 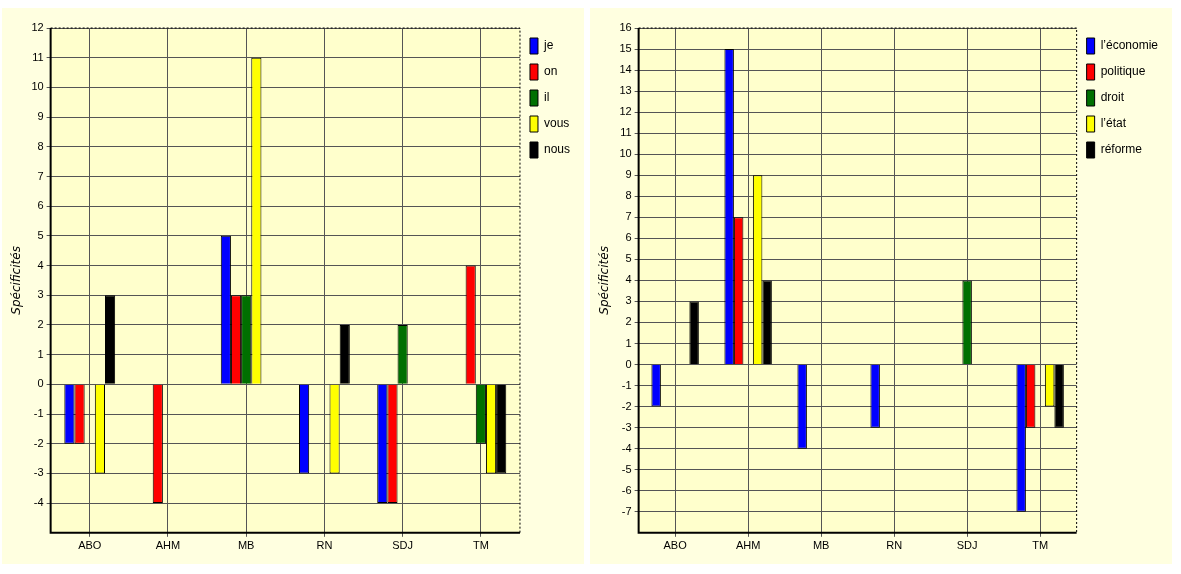 I want to click on y-tick-label: 15, so click(x=625, y=48).